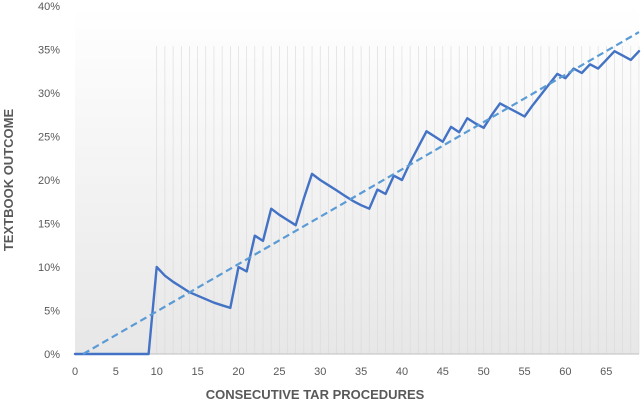  Describe the element at coordinates (565, 372) in the screenshot. I see `x-tick-label: 60` at that location.